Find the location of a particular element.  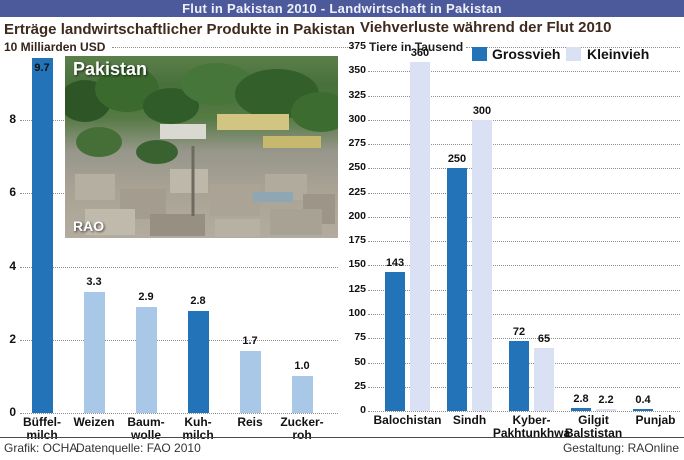

right-chart-axis-label: Tiere in Tausend is located at coordinates (416, 47).